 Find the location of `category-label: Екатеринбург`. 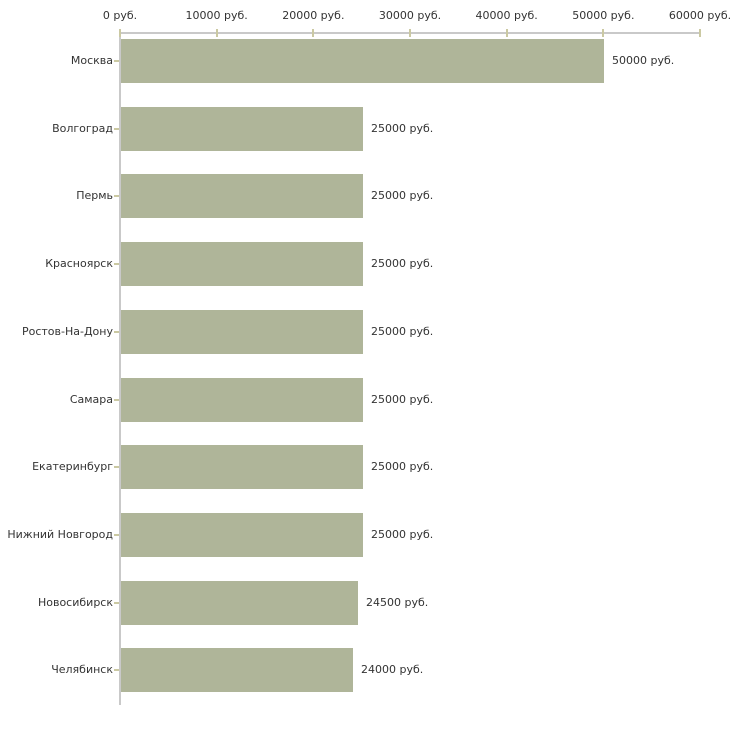

category-label: Екатеринбург is located at coordinates (72, 466).